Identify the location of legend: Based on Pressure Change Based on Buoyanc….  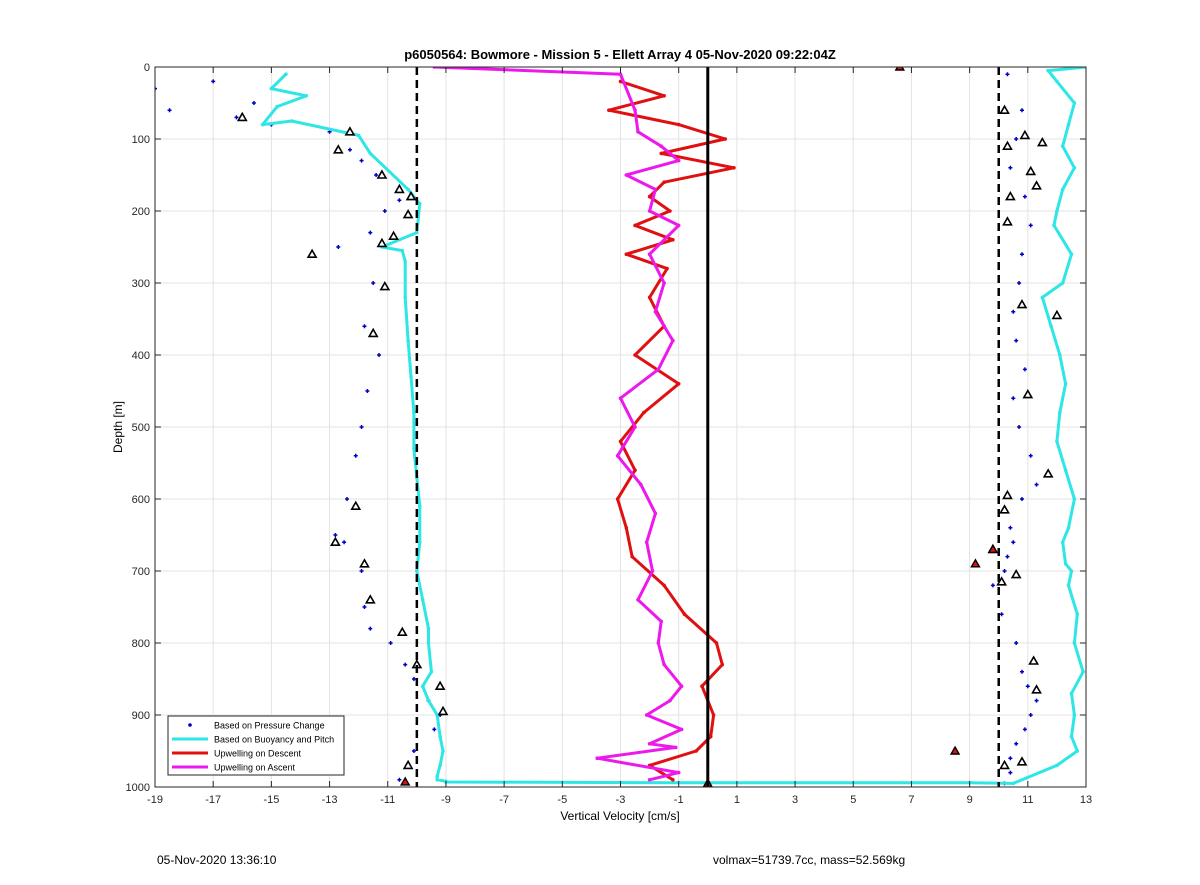
(256, 745).